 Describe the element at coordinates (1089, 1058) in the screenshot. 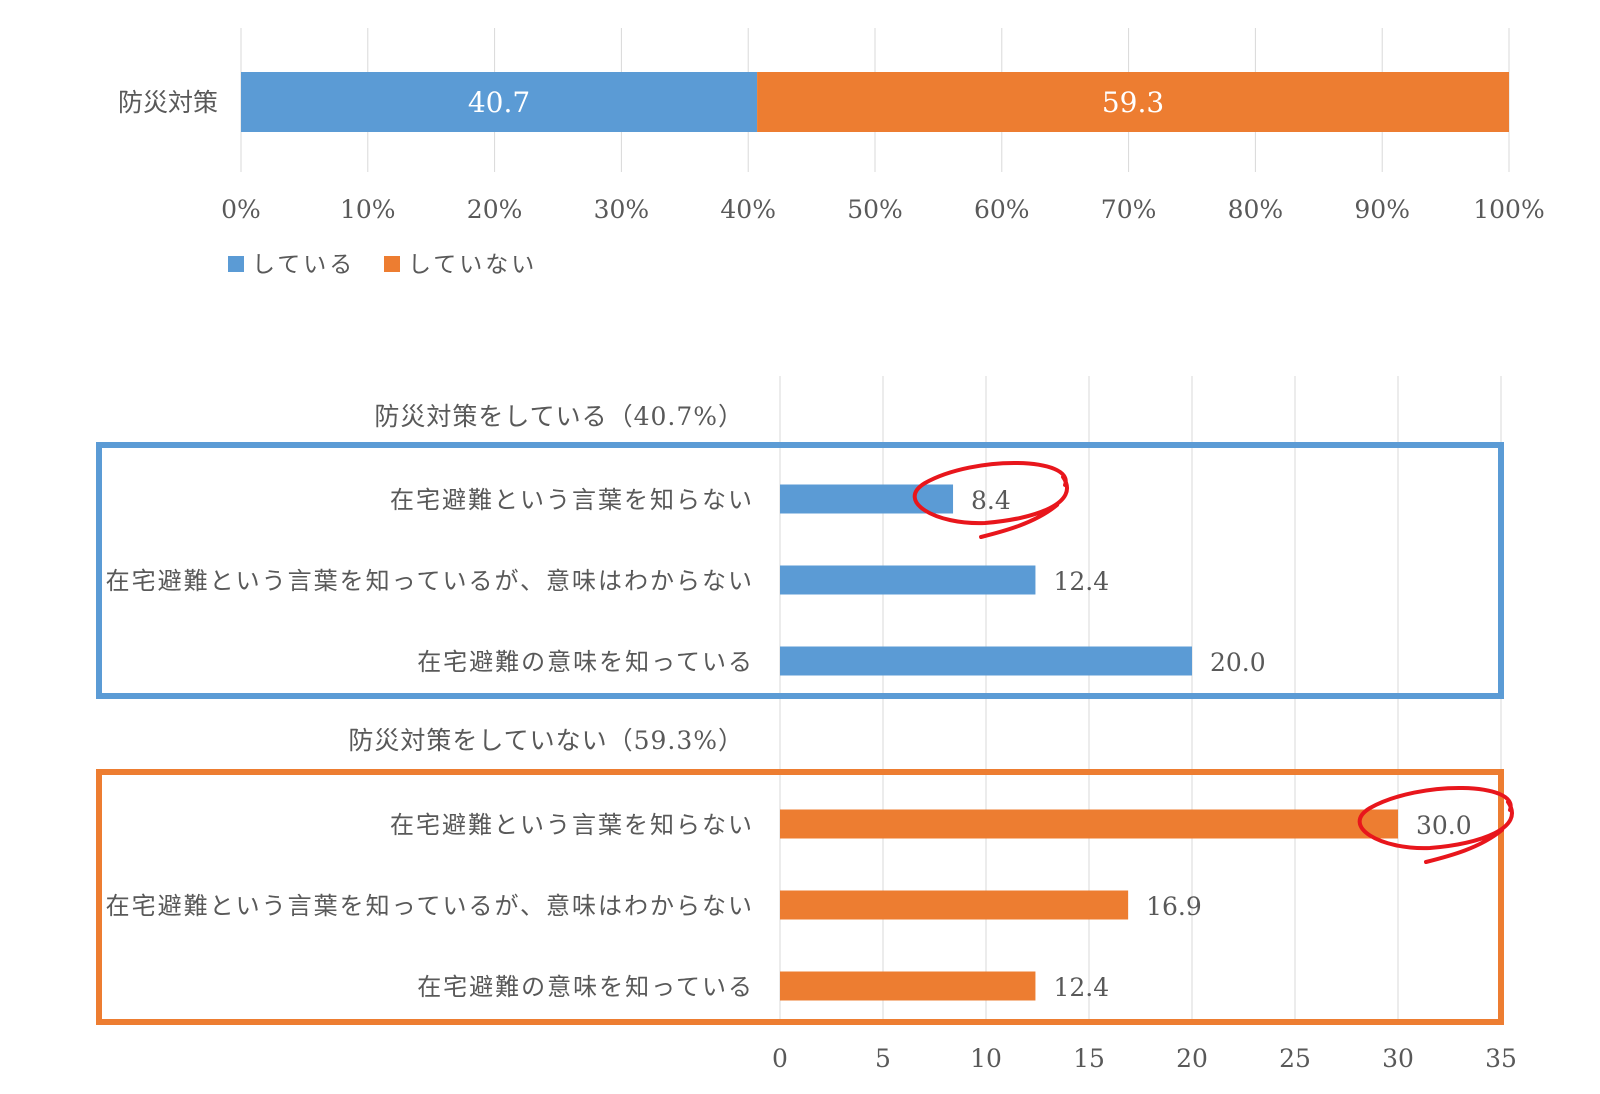

I see `x-tick-label: 15` at that location.